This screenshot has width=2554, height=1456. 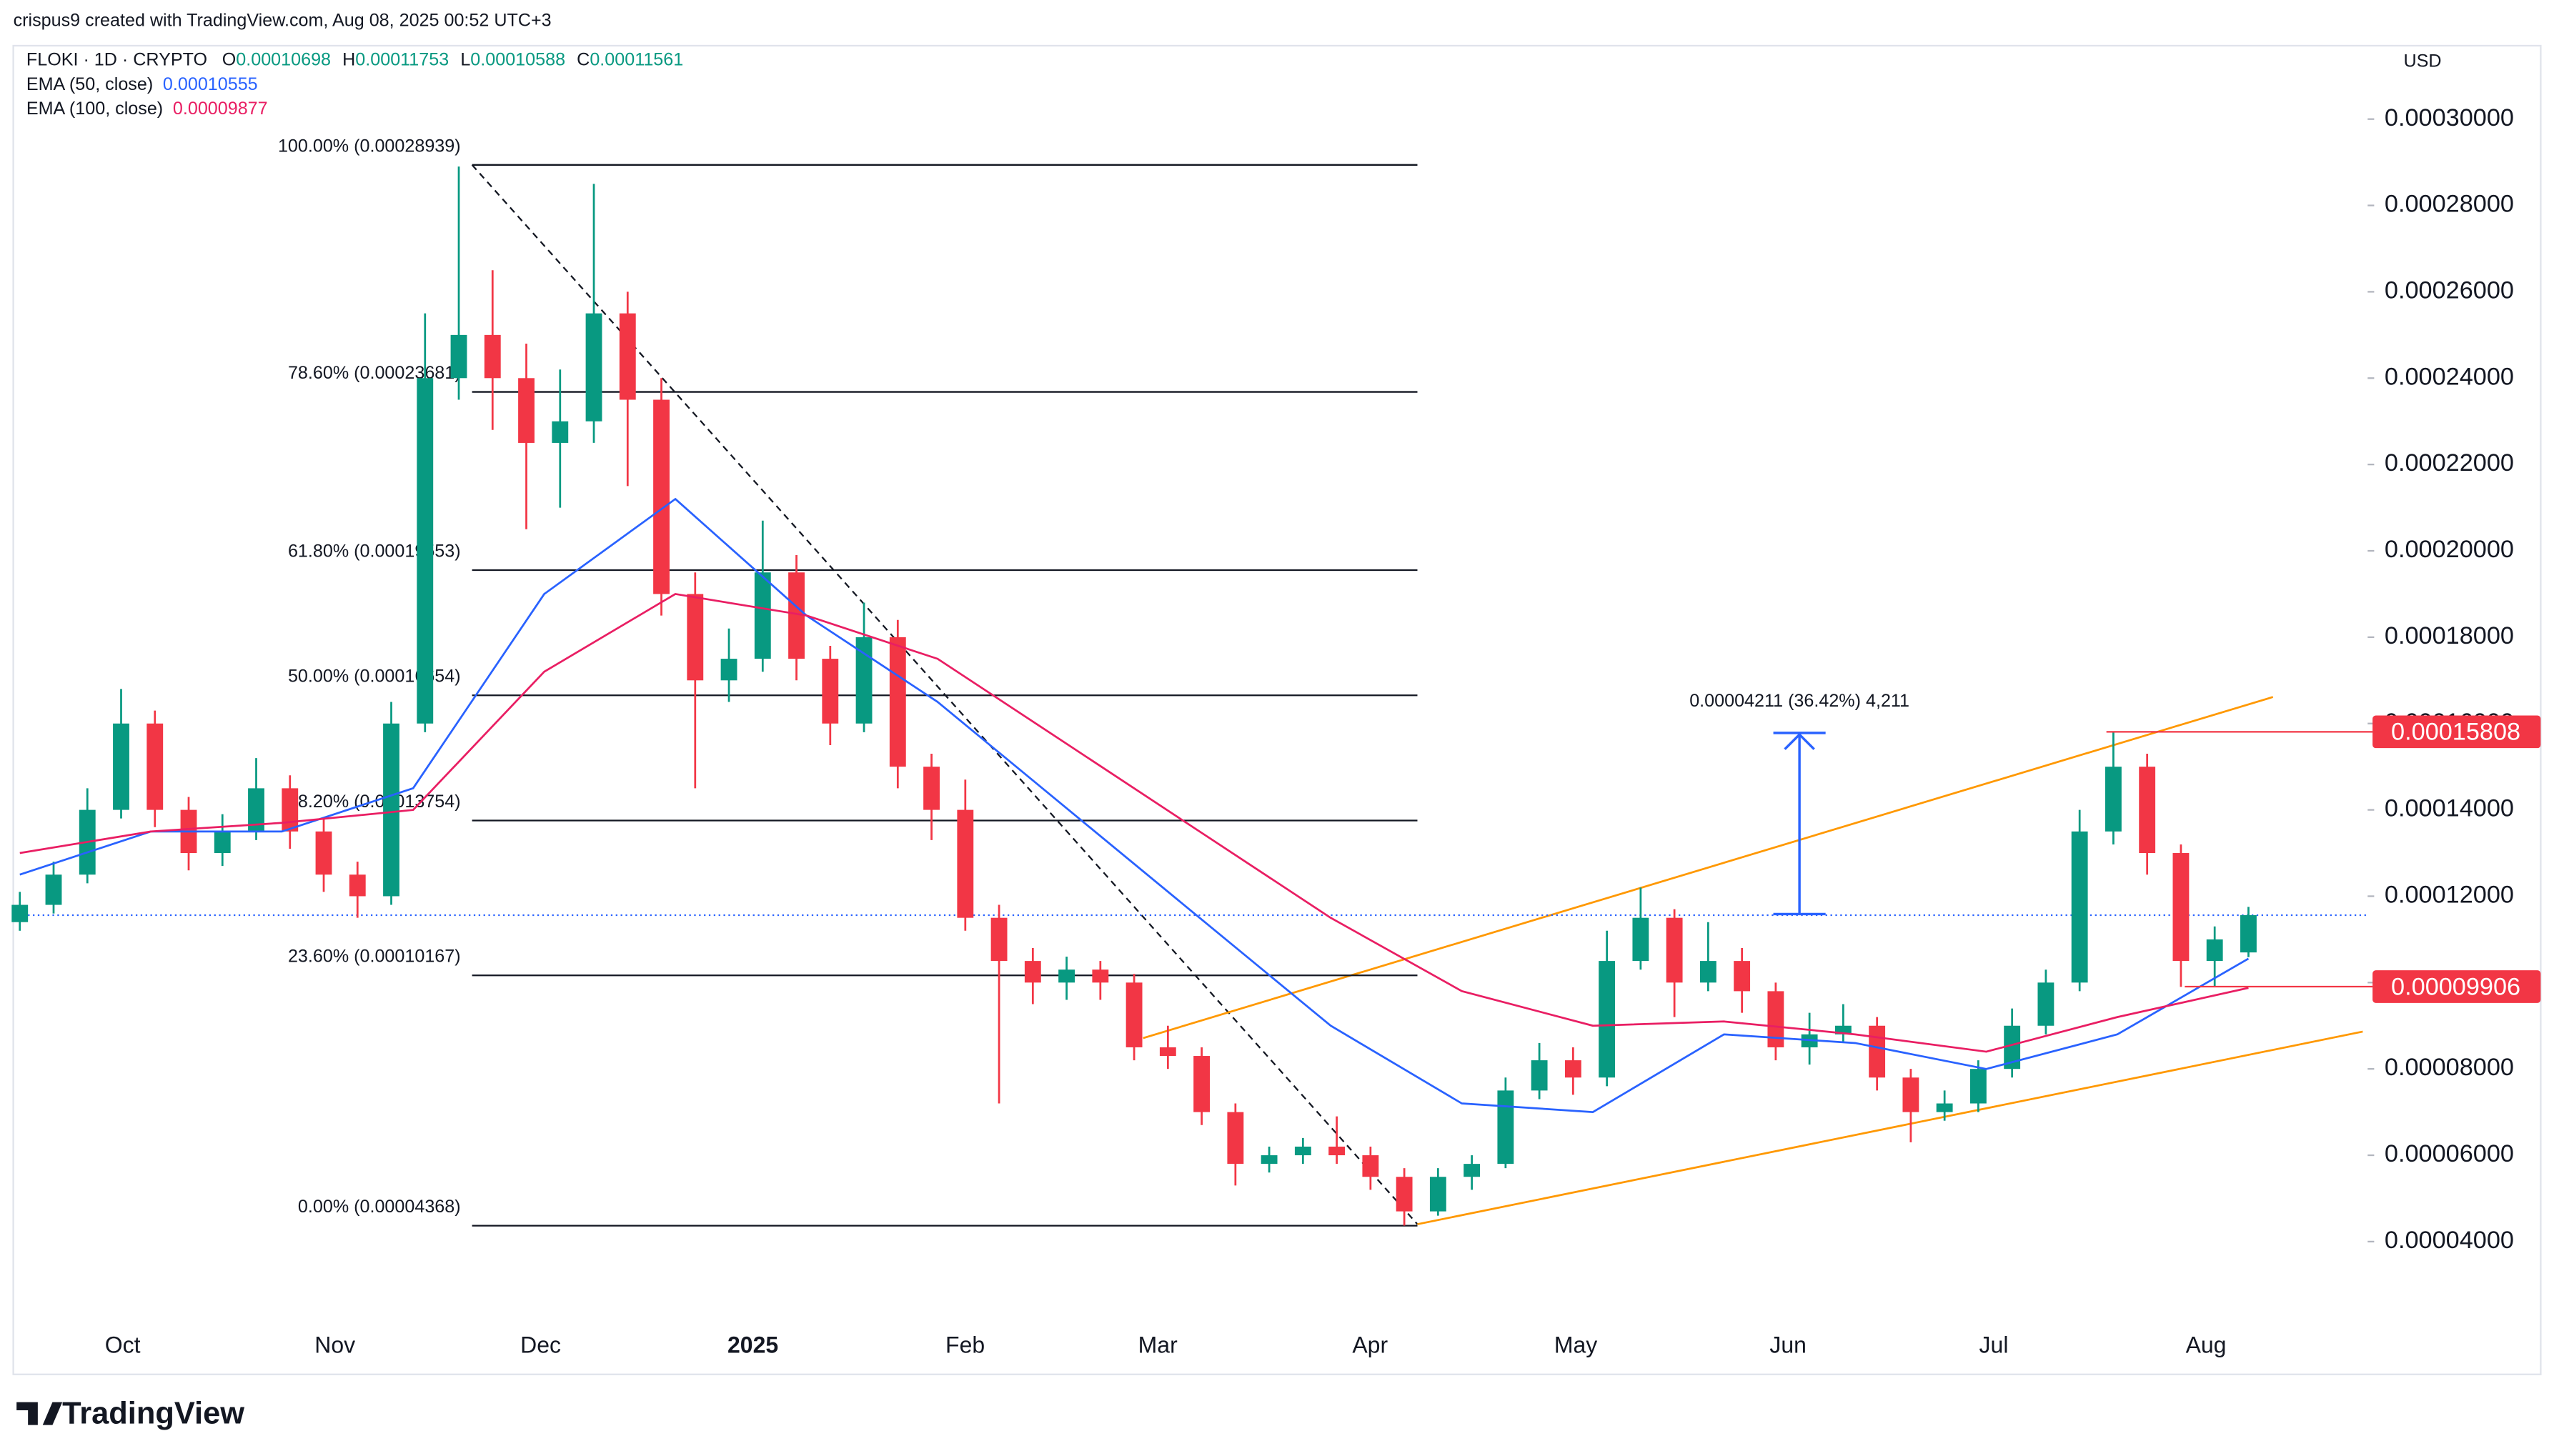 What do you see at coordinates (583, 59) in the screenshot?
I see `ohlc-letter: C` at bounding box center [583, 59].